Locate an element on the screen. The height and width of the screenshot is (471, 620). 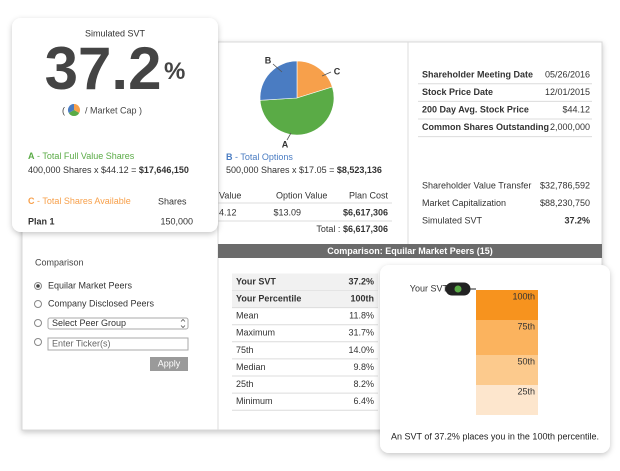
peer-value: 14.0% is located at coordinates (361, 350).